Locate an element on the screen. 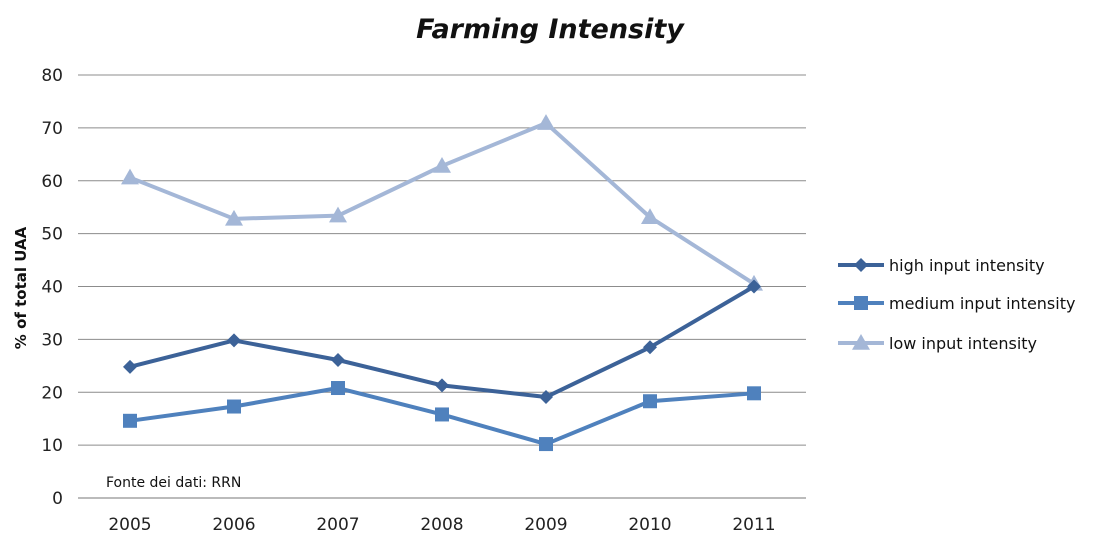 The height and width of the screenshot is (535, 1101). x-tick-label: 2005 is located at coordinates (129, 525).